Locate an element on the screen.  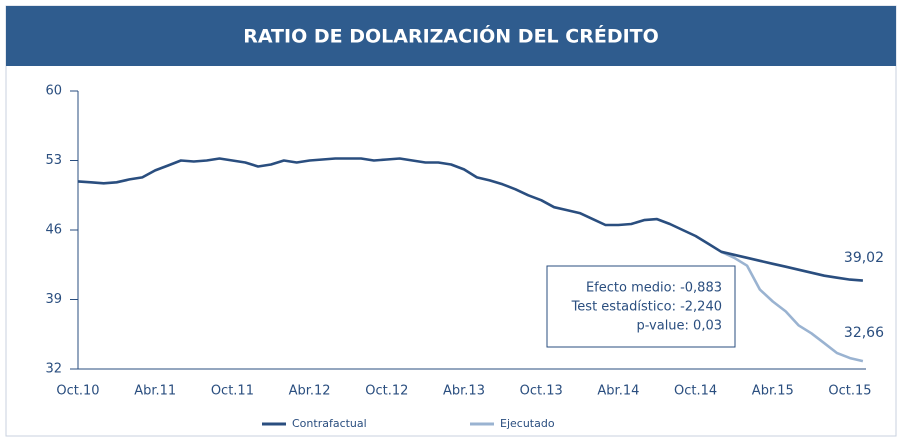
x-tick-label: Oct.11 is located at coordinates (232, 391).